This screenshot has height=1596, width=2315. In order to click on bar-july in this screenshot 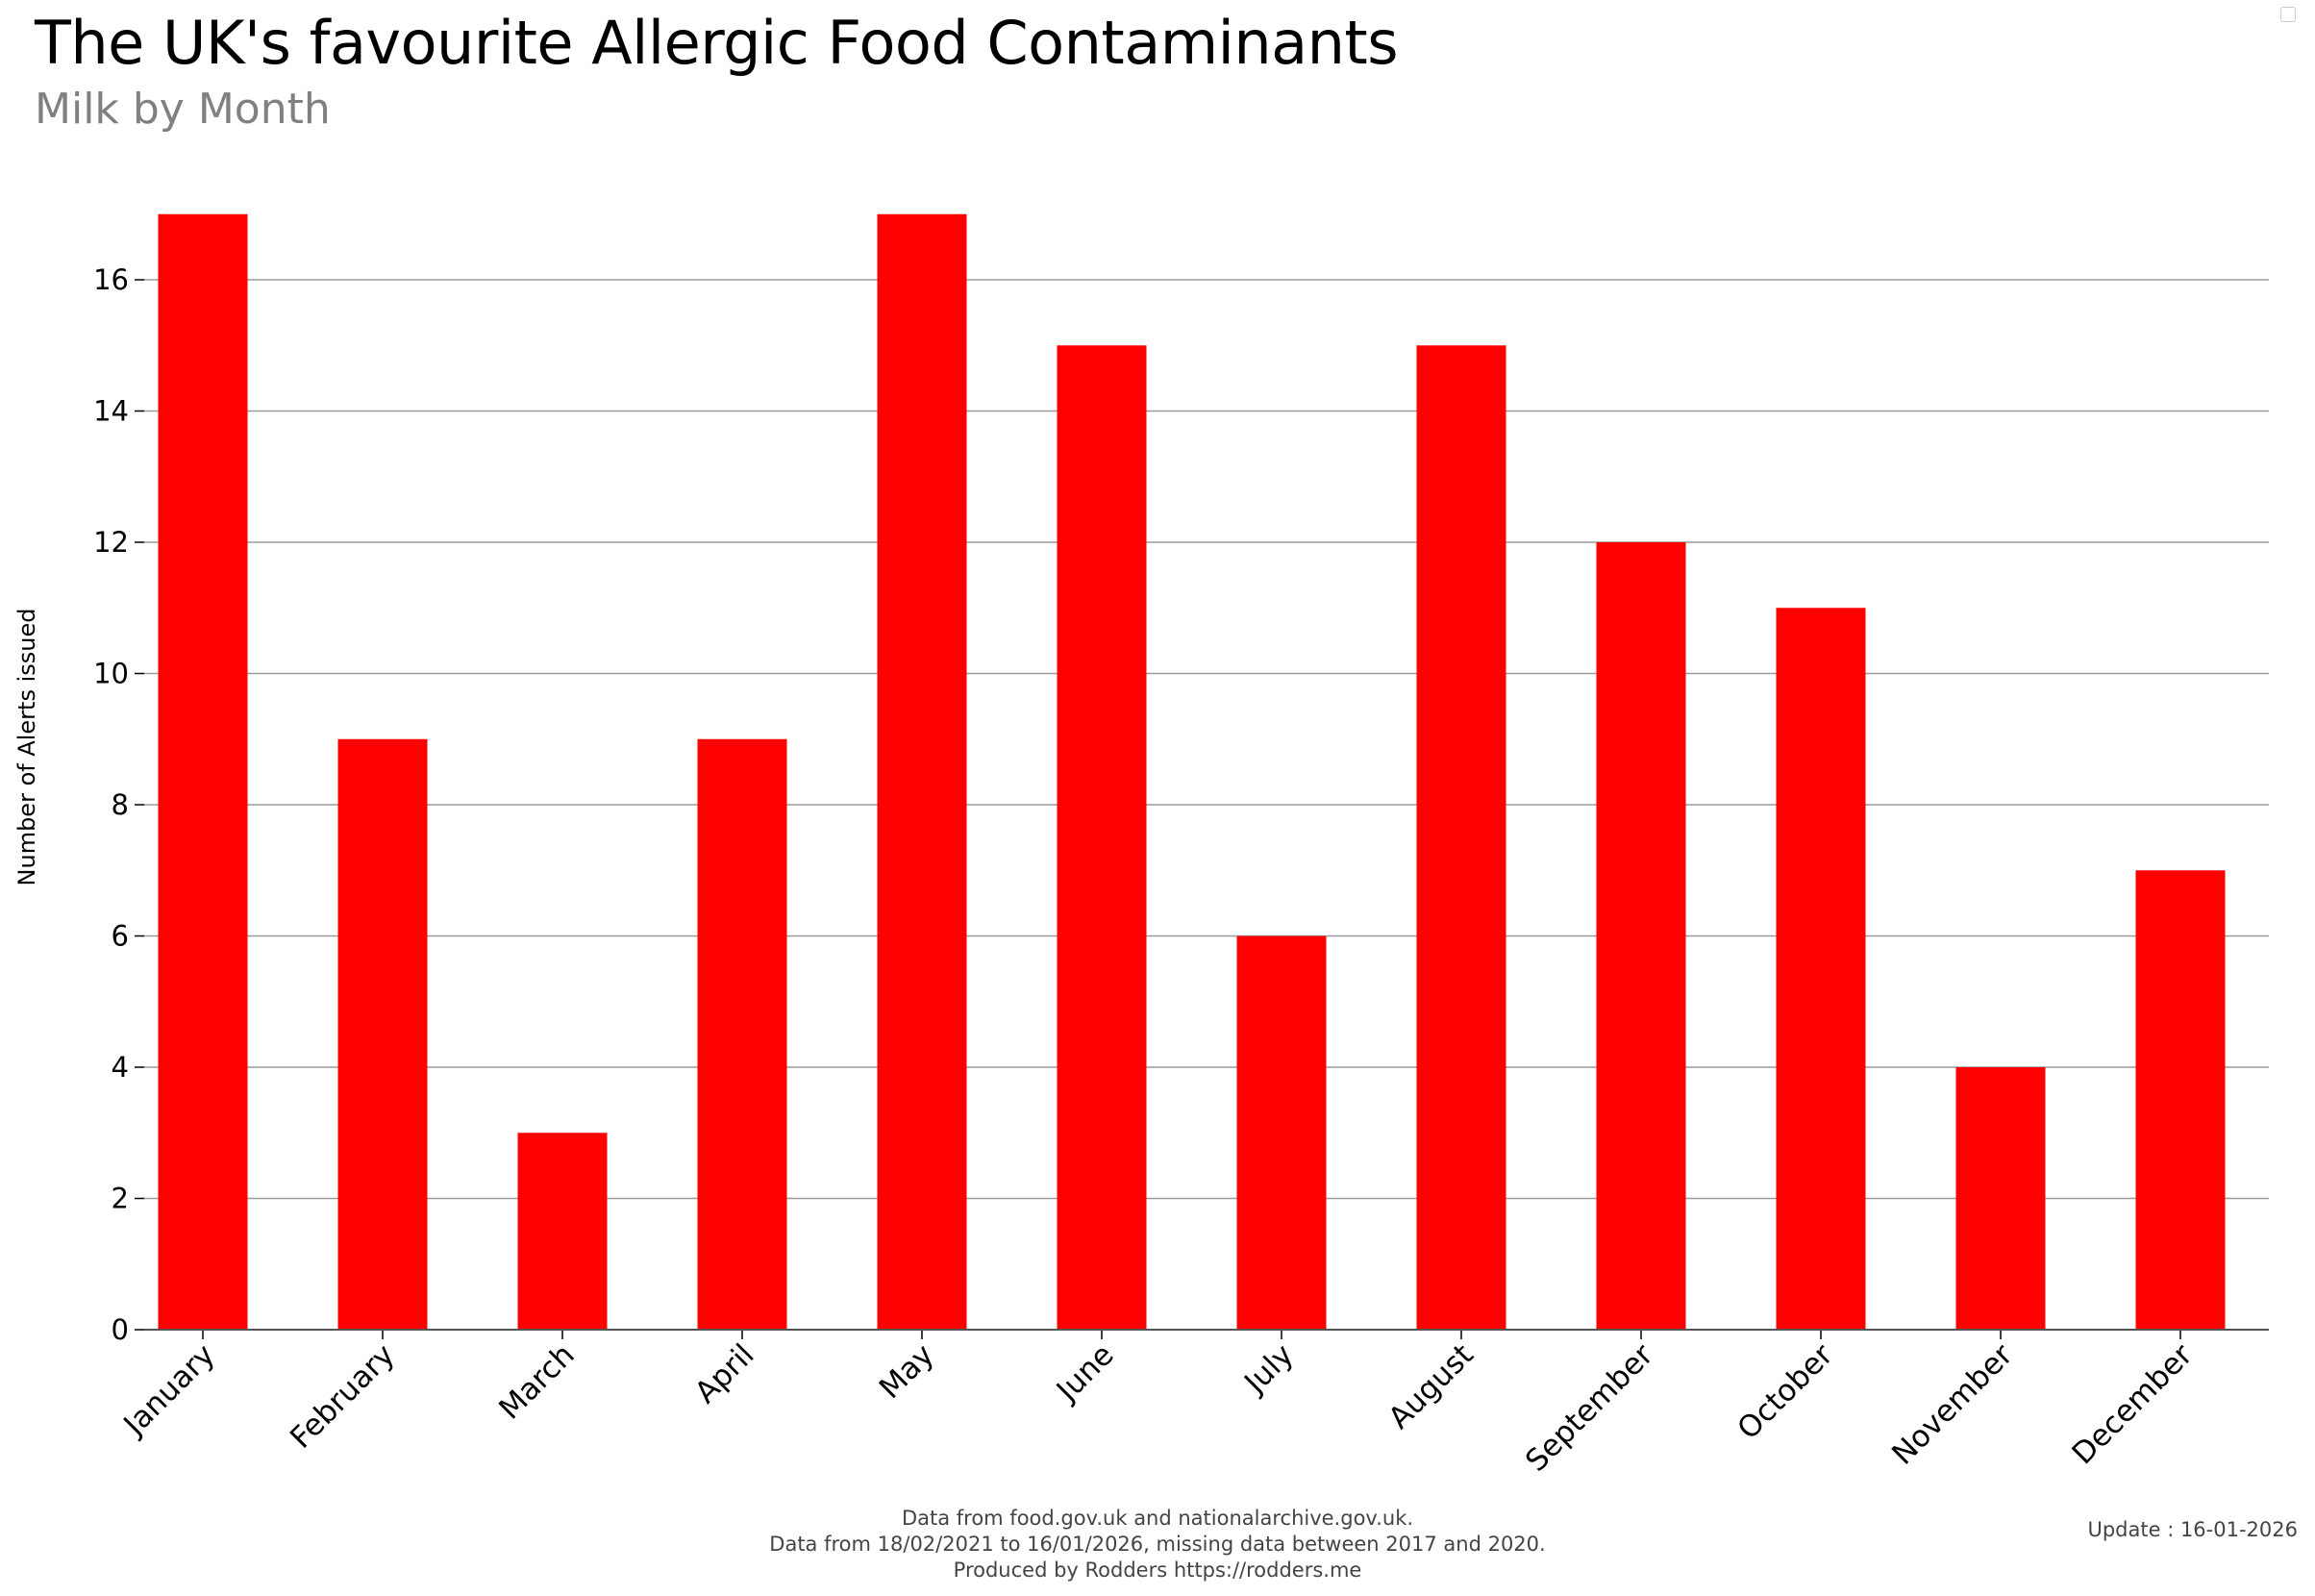, I will do `click(1281, 1132)`.